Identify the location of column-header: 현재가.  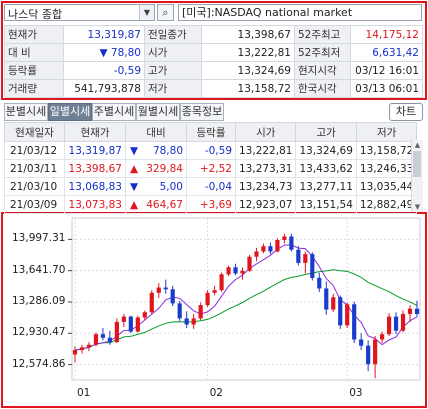
(95, 132).